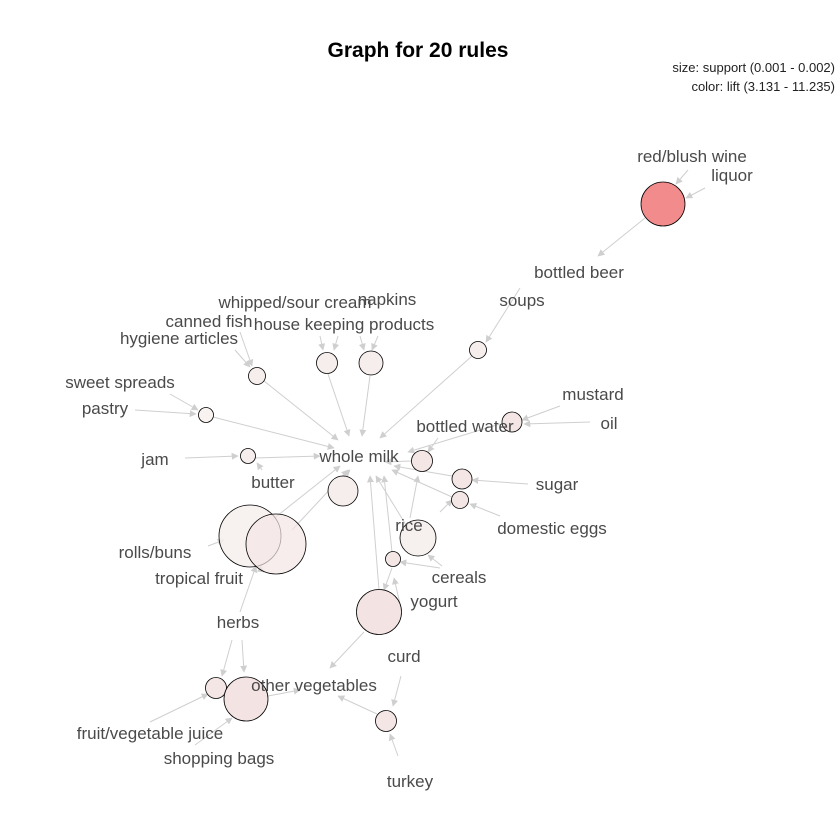 This screenshot has height=840, width=840. What do you see at coordinates (371, 363) in the screenshot?
I see `rule-node-napkins` at bounding box center [371, 363].